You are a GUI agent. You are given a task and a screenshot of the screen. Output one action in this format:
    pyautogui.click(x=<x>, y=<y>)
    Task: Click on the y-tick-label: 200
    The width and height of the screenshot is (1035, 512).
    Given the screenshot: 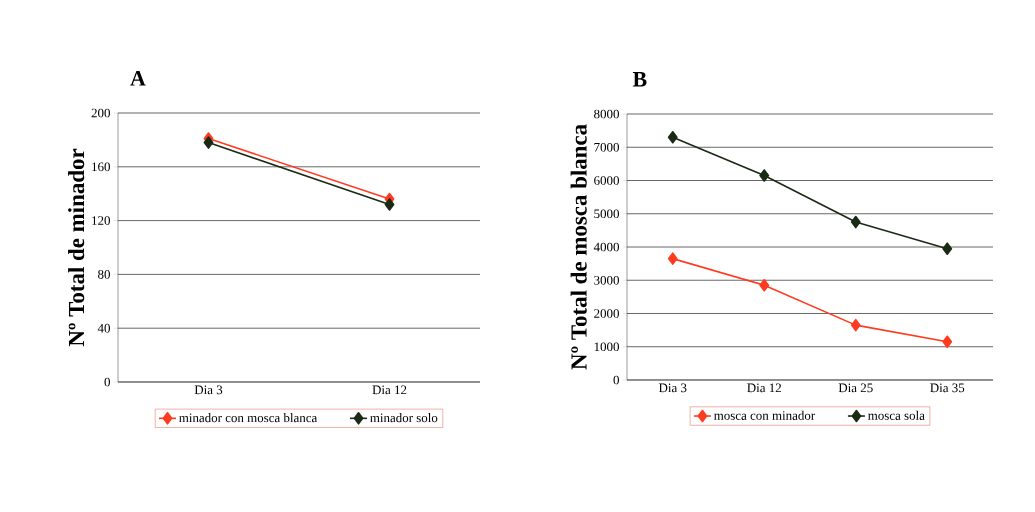 What is the action you would take?
    pyautogui.click(x=100, y=113)
    